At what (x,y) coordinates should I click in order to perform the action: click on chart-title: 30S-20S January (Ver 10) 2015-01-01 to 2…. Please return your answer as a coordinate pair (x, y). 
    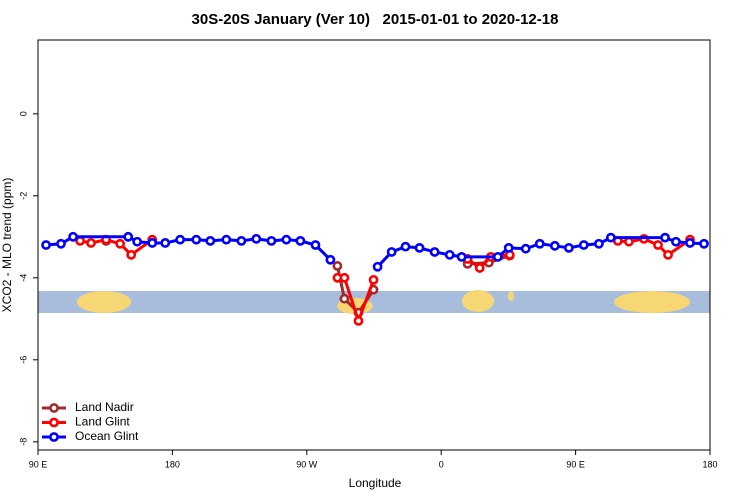
    Looking at the image, I should click on (375, 19).